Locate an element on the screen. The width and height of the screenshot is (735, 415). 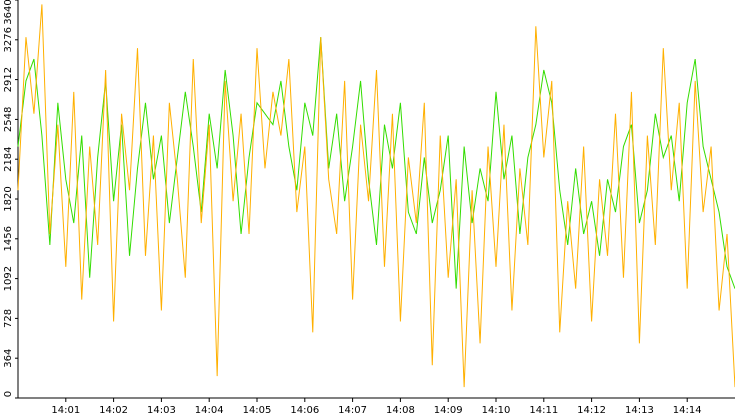
y-tick-label: 3276 is located at coordinates (8, 39).